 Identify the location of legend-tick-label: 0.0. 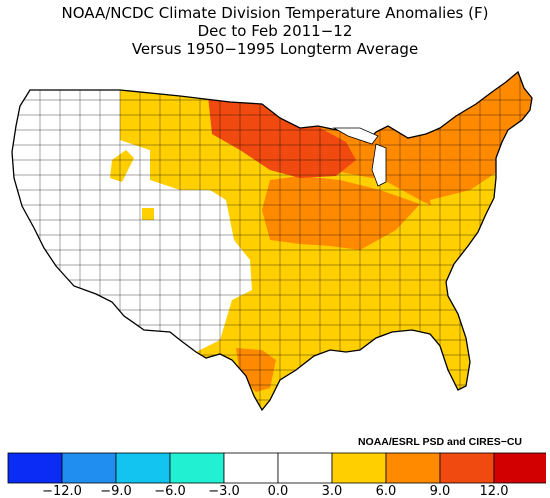
(278, 491).